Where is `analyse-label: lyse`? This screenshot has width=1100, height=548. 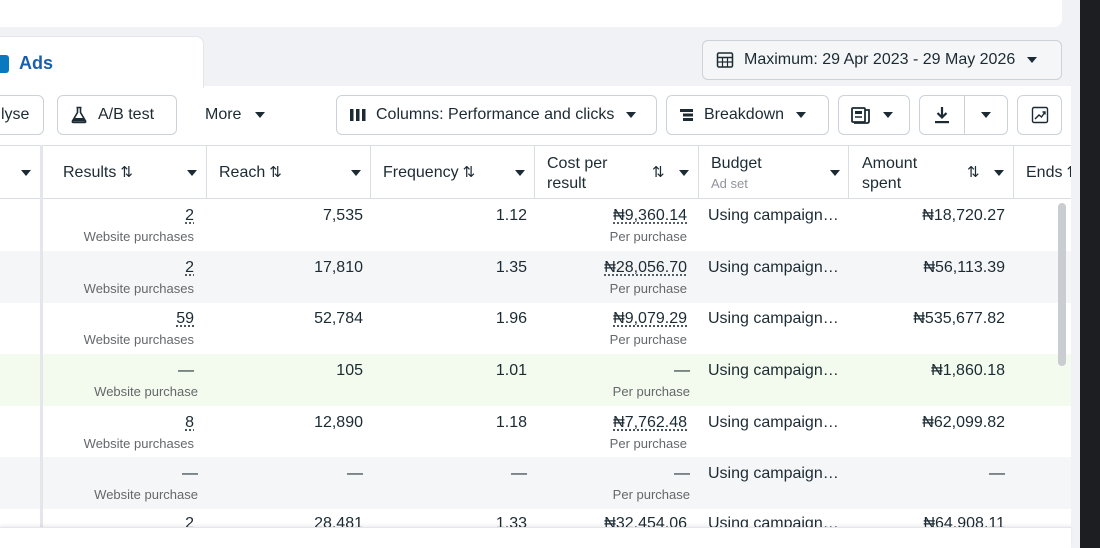
analyse-label: lyse is located at coordinates (15, 114).